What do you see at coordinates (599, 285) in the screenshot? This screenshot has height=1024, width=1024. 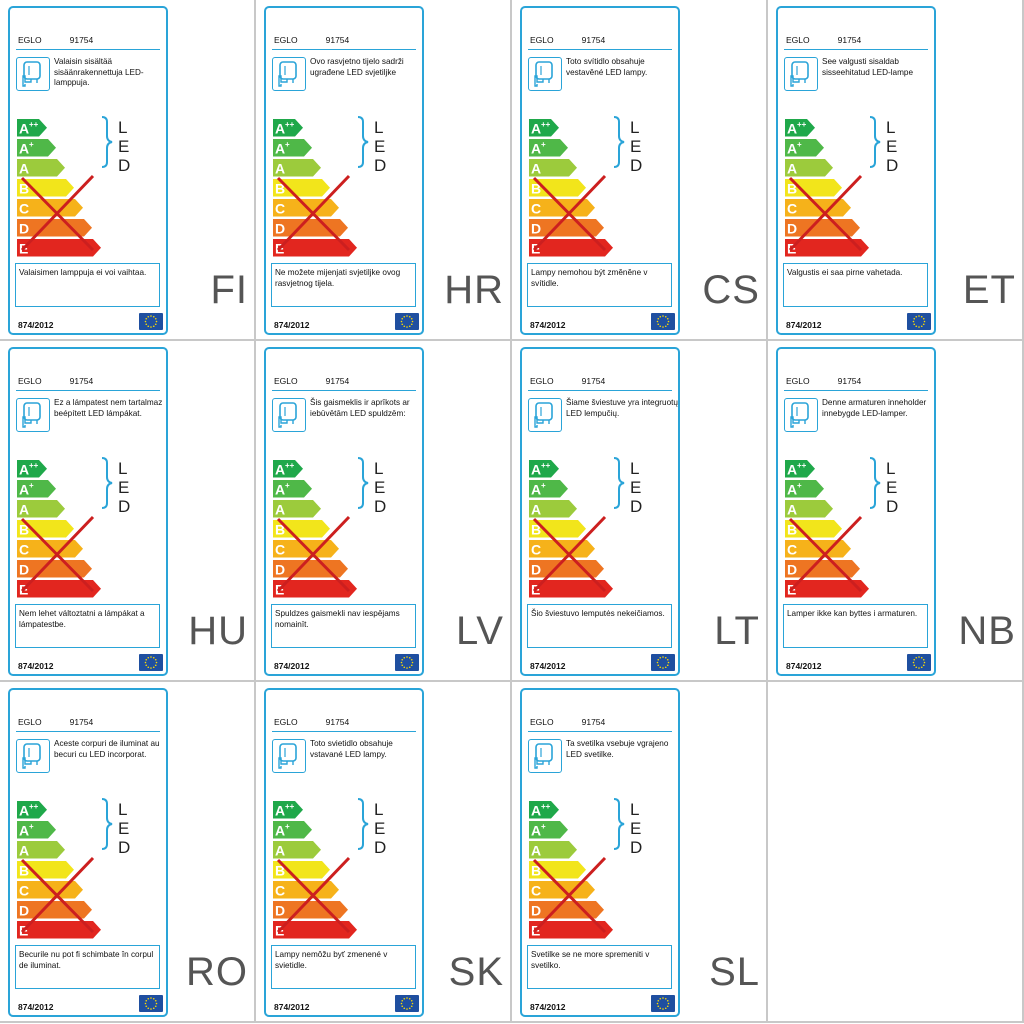 I see `notice-text: Lampy nemohou být změněne v svítidle.` at bounding box center [599, 285].